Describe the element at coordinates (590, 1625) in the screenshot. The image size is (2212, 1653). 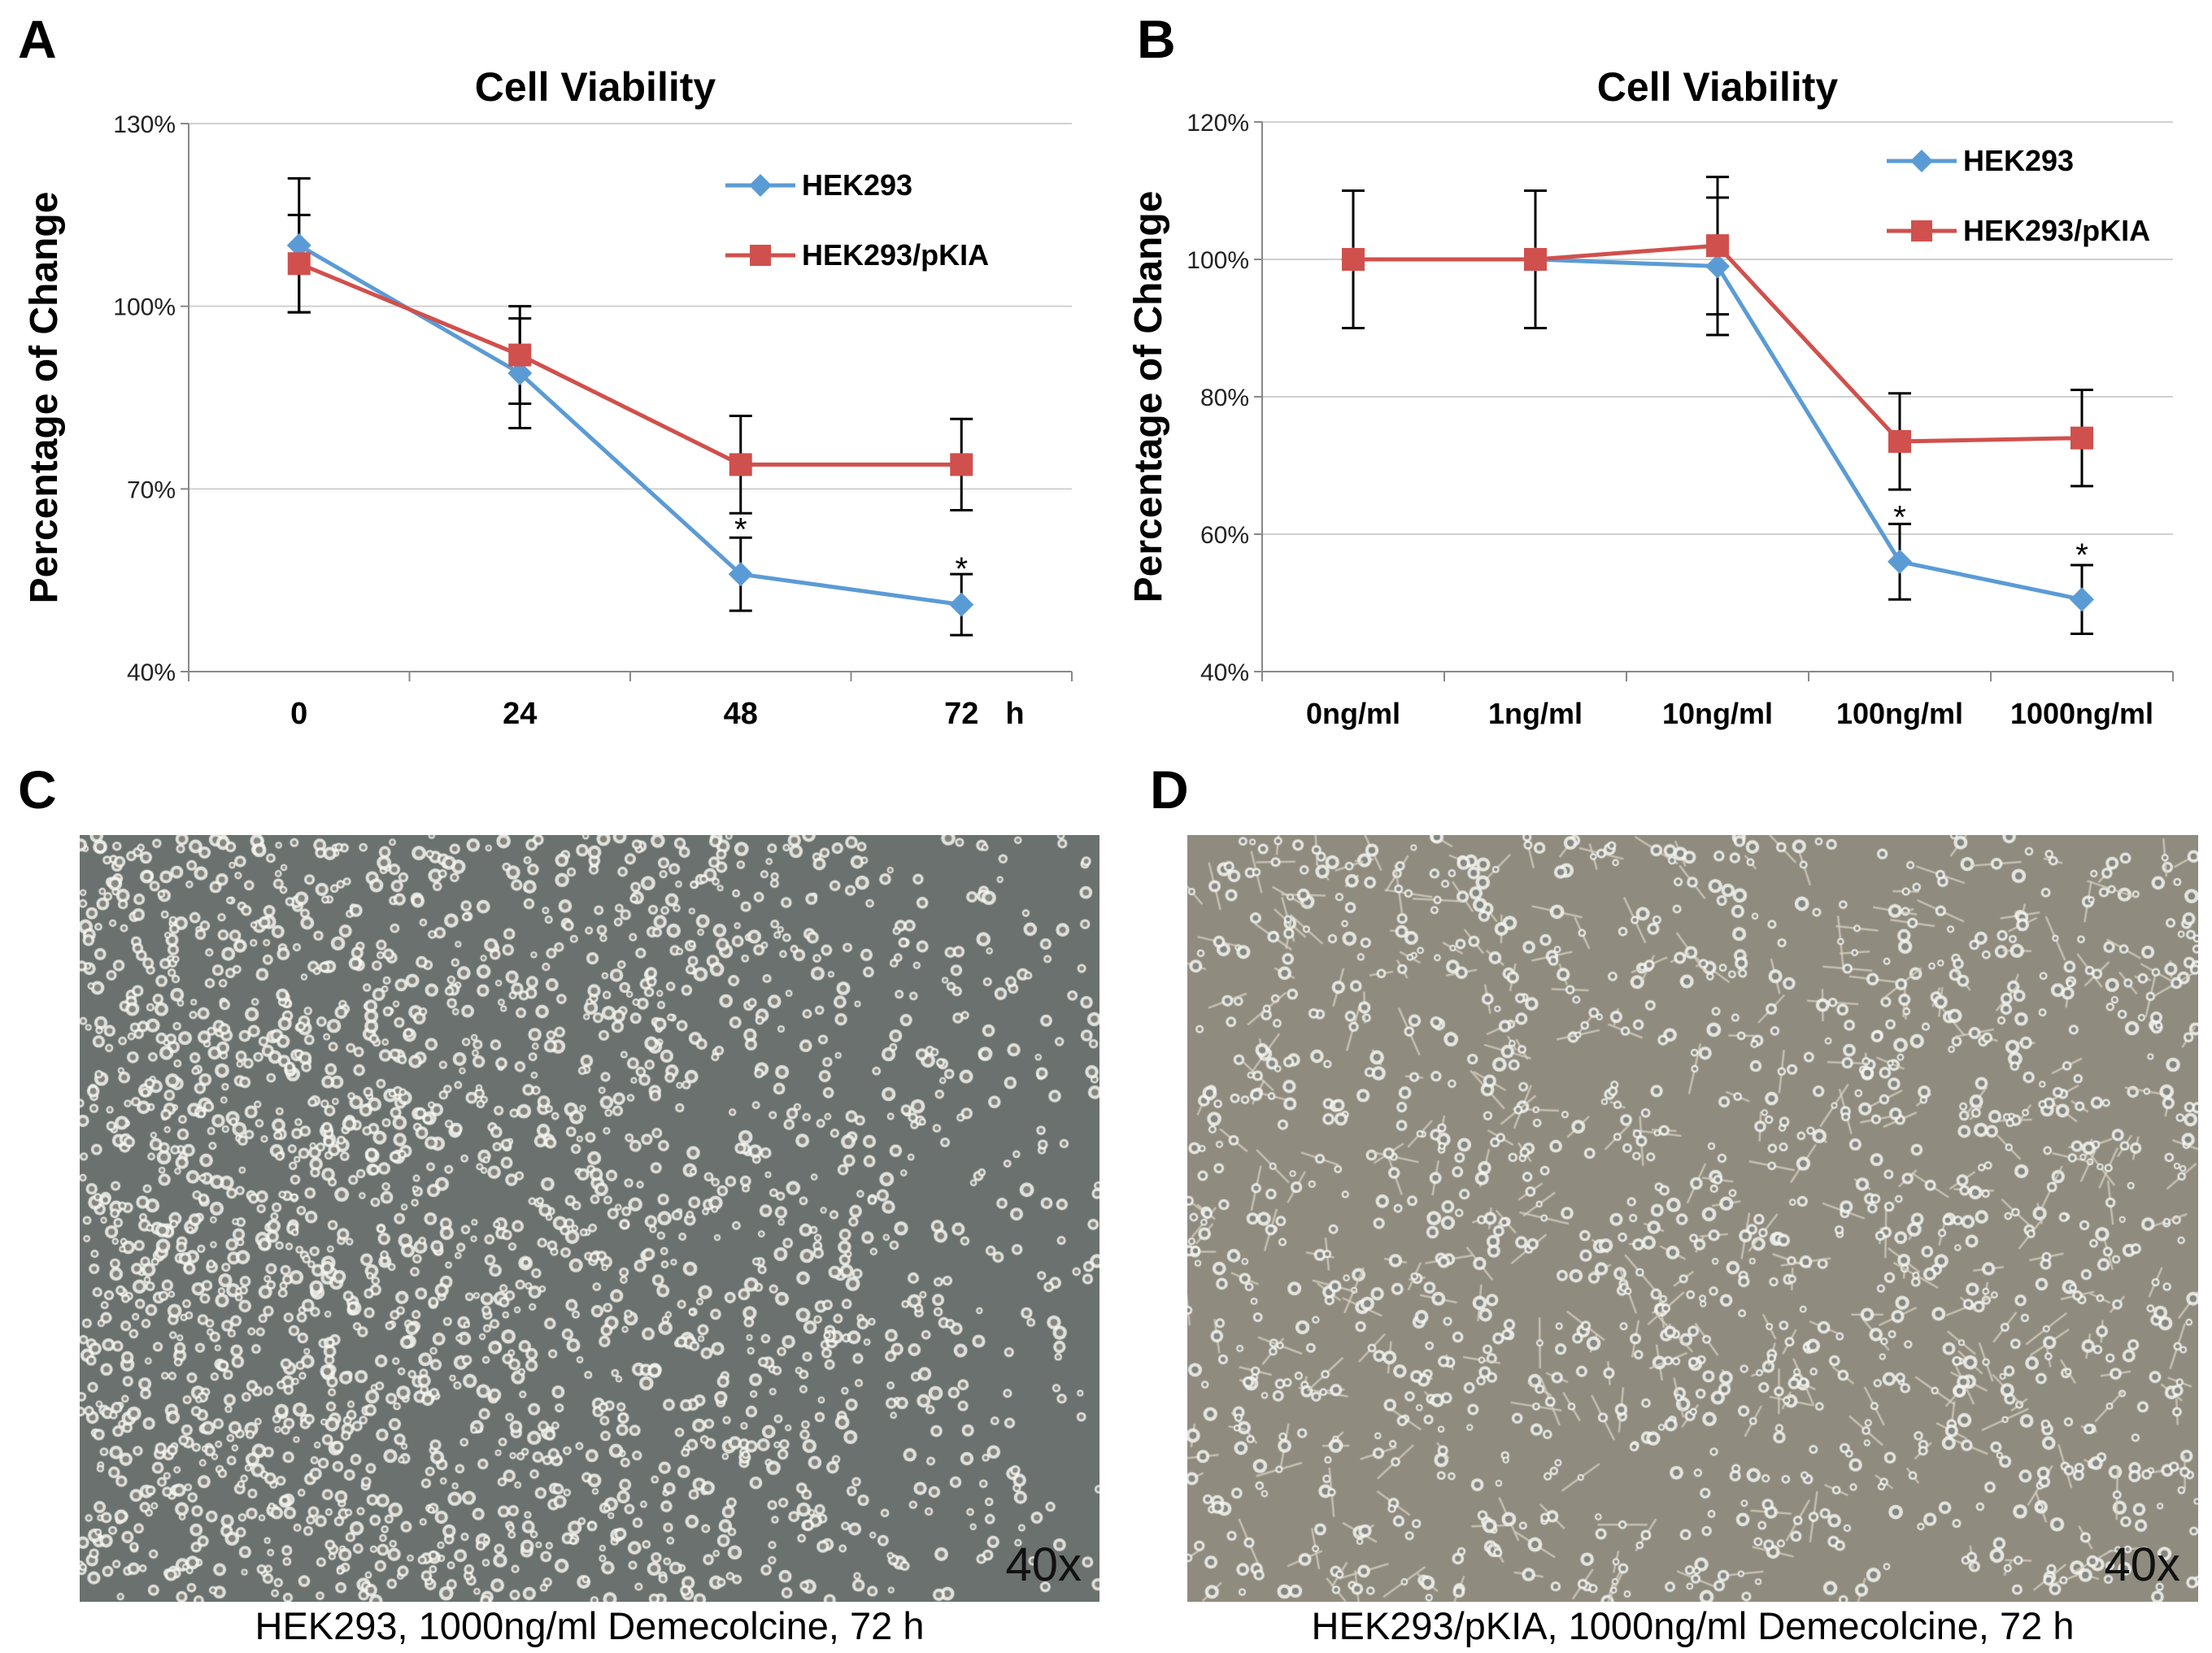
I see `caption-c: HEK293, 1000ng/ml Demecolcine, 72 h` at that location.